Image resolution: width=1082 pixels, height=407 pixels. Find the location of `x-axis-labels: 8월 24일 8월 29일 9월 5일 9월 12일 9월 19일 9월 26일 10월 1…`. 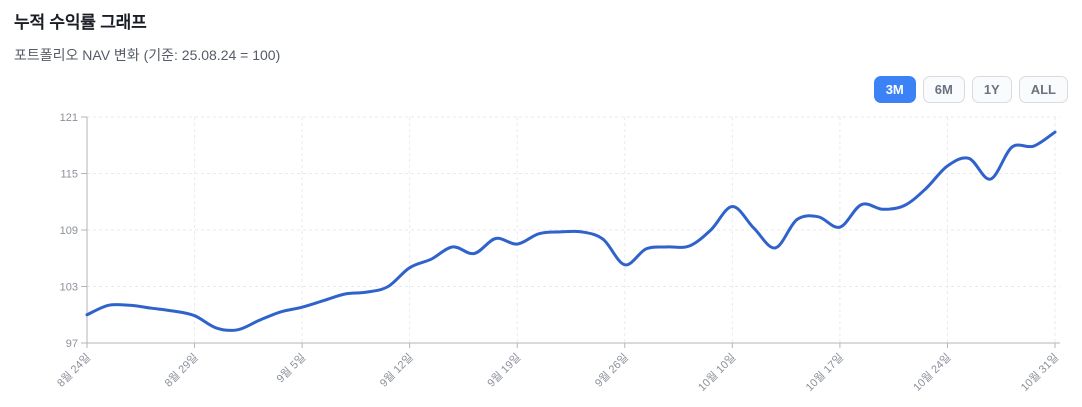

x-axis-labels: 8월 24일 8월 29일 9월 5일 9월 12일 9월 19일 9월 26일 10월 1… is located at coordinates (557, 372).